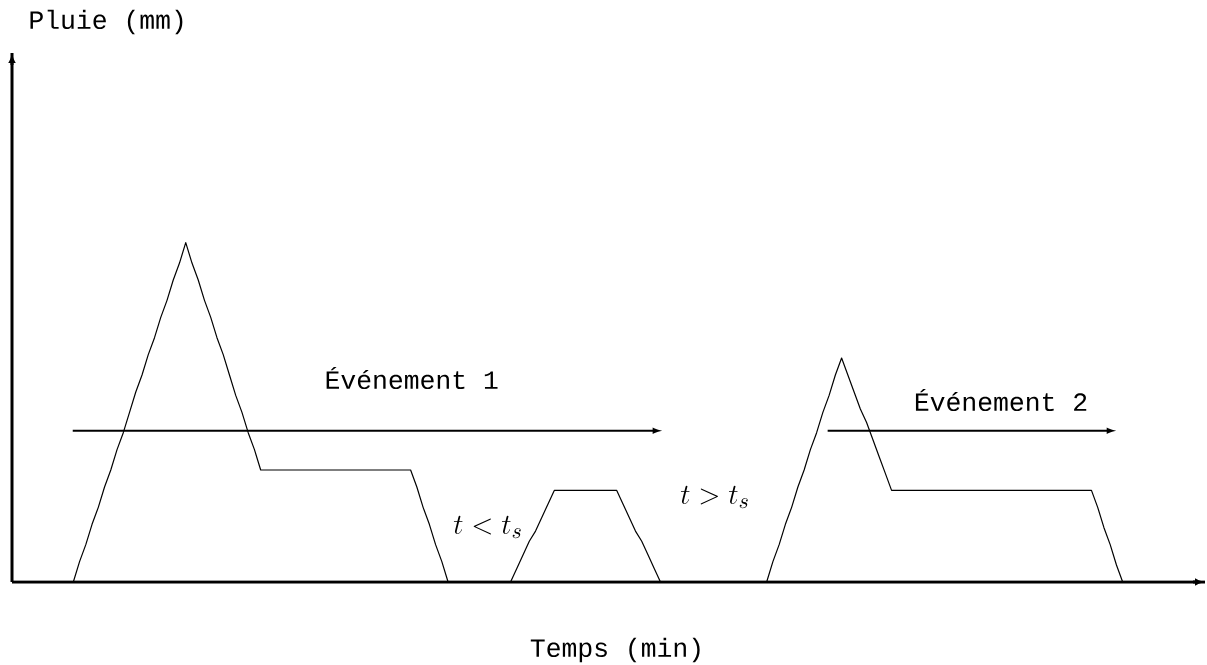 This screenshot has height=665, width=1207. What do you see at coordinates (412, 378) in the screenshot?
I see `annotation: Événement 1` at bounding box center [412, 378].